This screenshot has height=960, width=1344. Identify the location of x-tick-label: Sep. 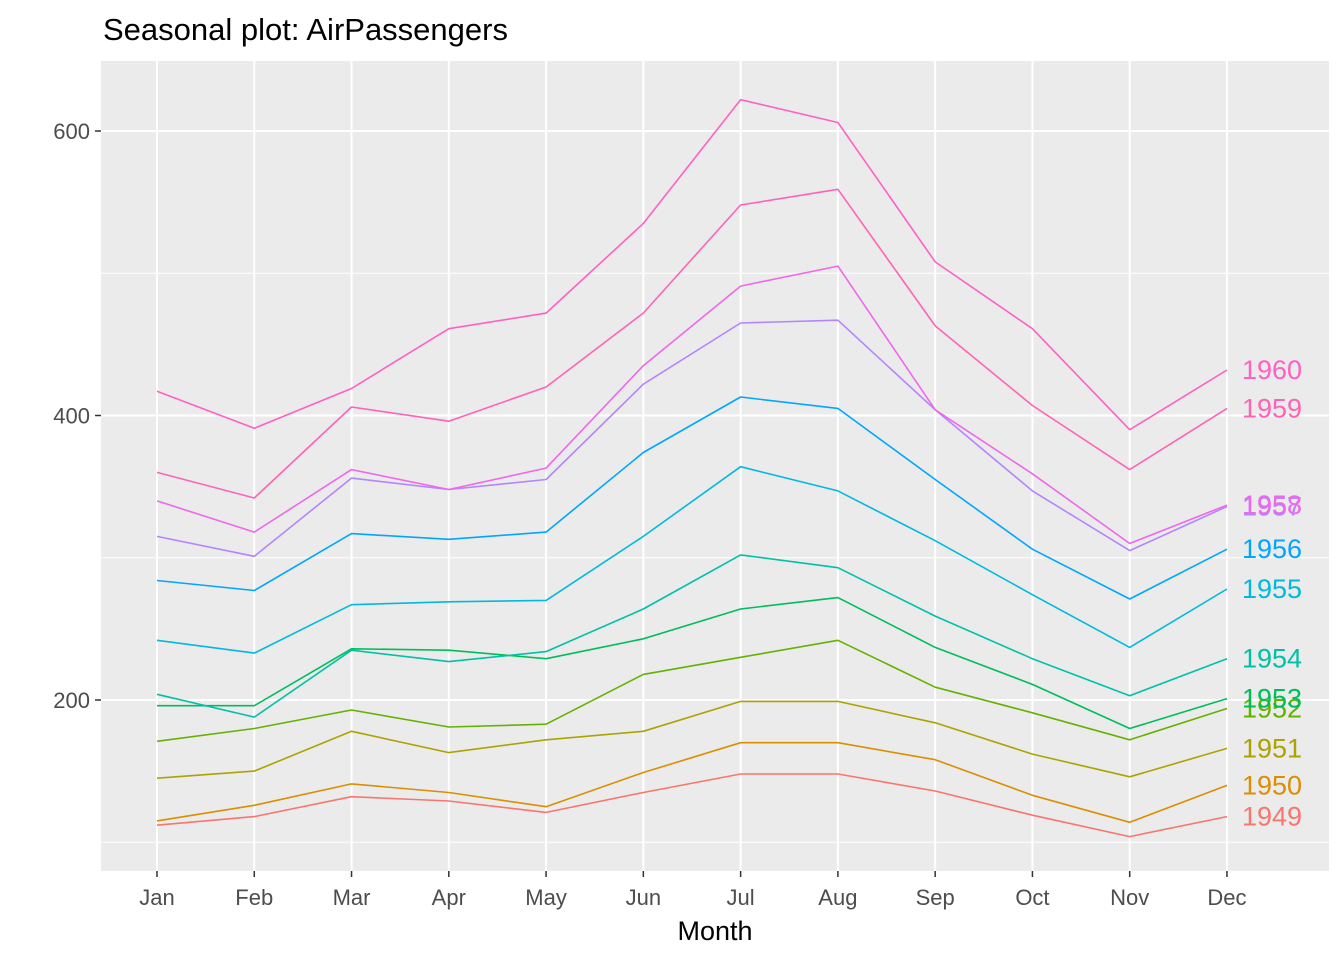
(935, 897).